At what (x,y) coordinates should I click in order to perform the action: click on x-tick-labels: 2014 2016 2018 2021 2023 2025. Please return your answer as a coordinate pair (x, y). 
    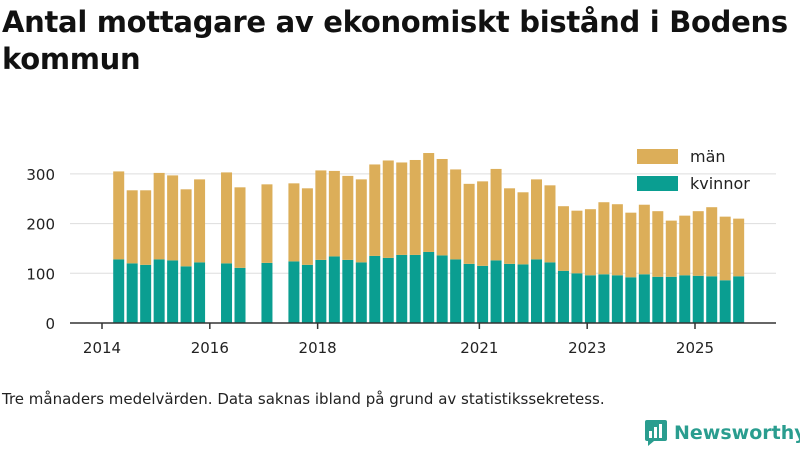
    Looking at the image, I should click on (398, 348).